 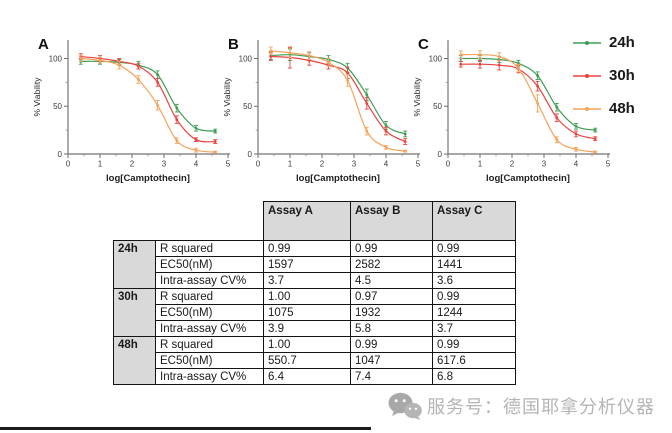 I want to click on x-axis-label: log[Camptothecin], so click(x=338, y=178).